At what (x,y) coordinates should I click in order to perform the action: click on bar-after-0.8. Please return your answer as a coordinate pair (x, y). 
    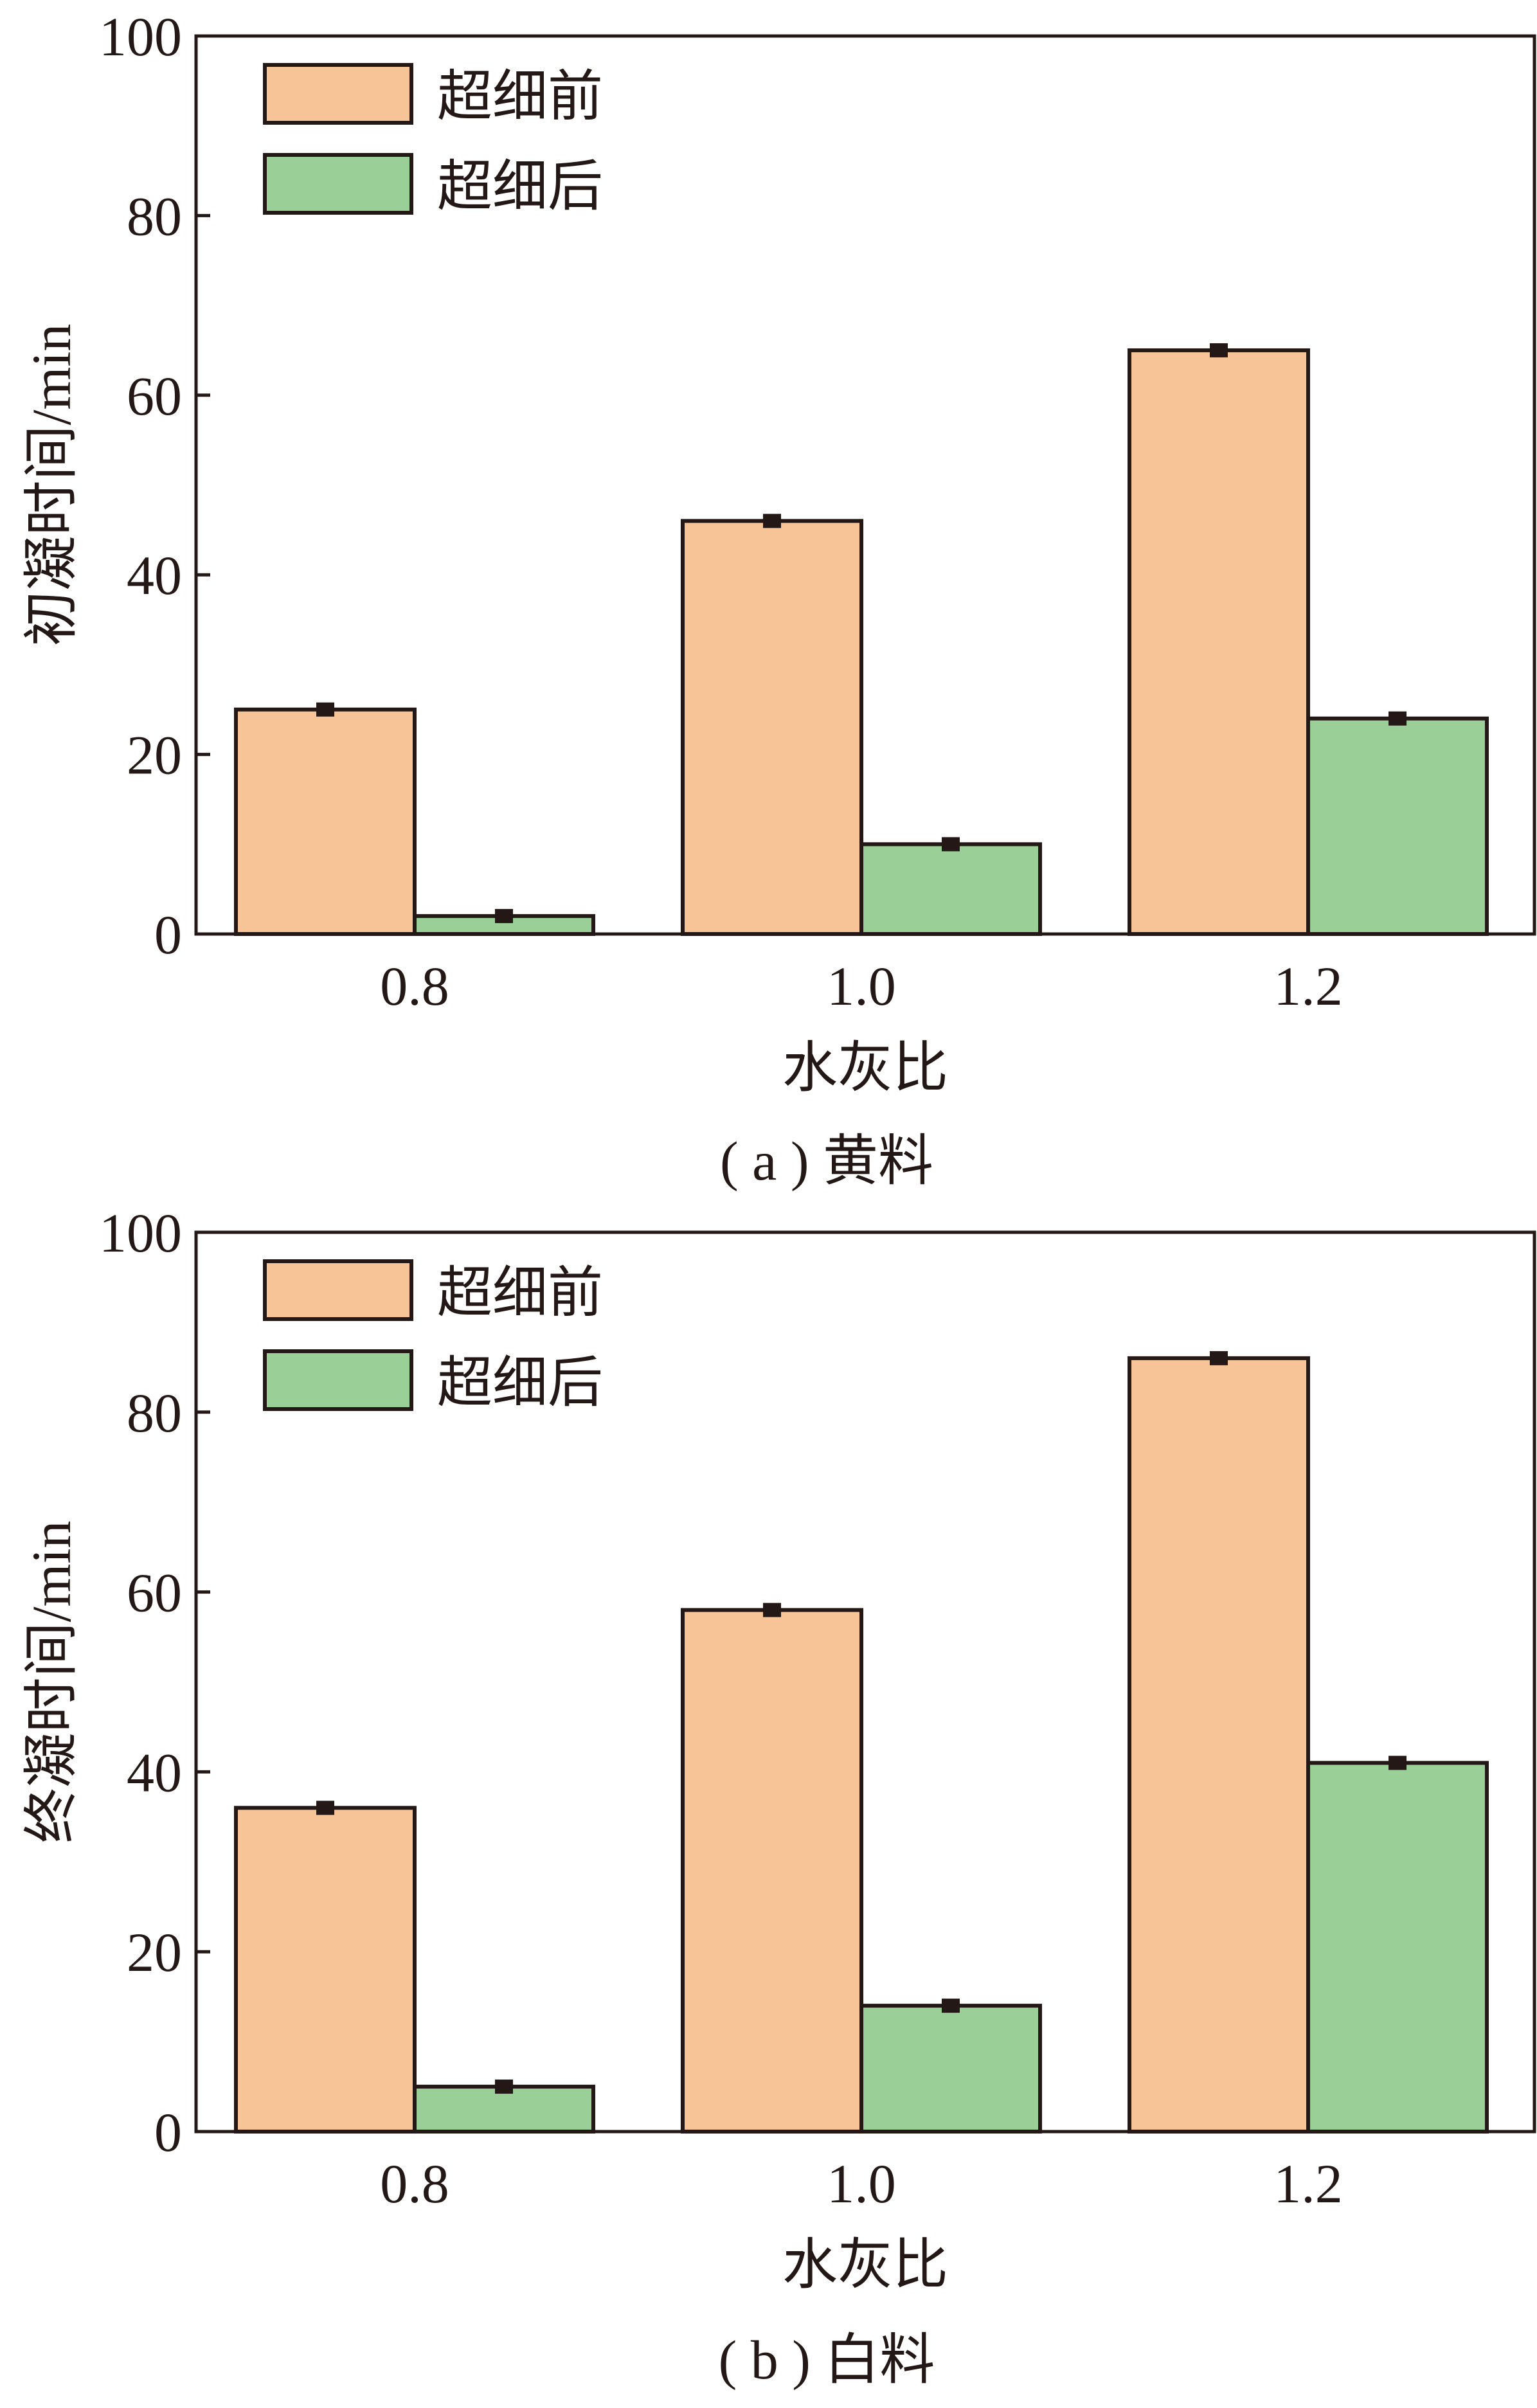
    Looking at the image, I should click on (504, 2109).